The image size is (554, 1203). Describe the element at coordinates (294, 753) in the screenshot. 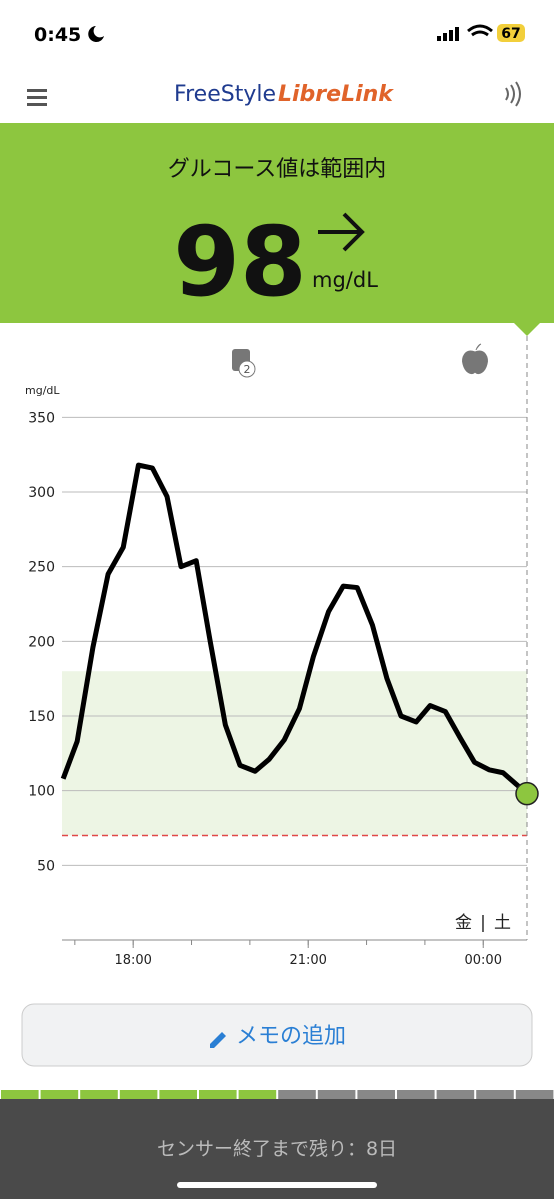

I see `target-range` at that location.